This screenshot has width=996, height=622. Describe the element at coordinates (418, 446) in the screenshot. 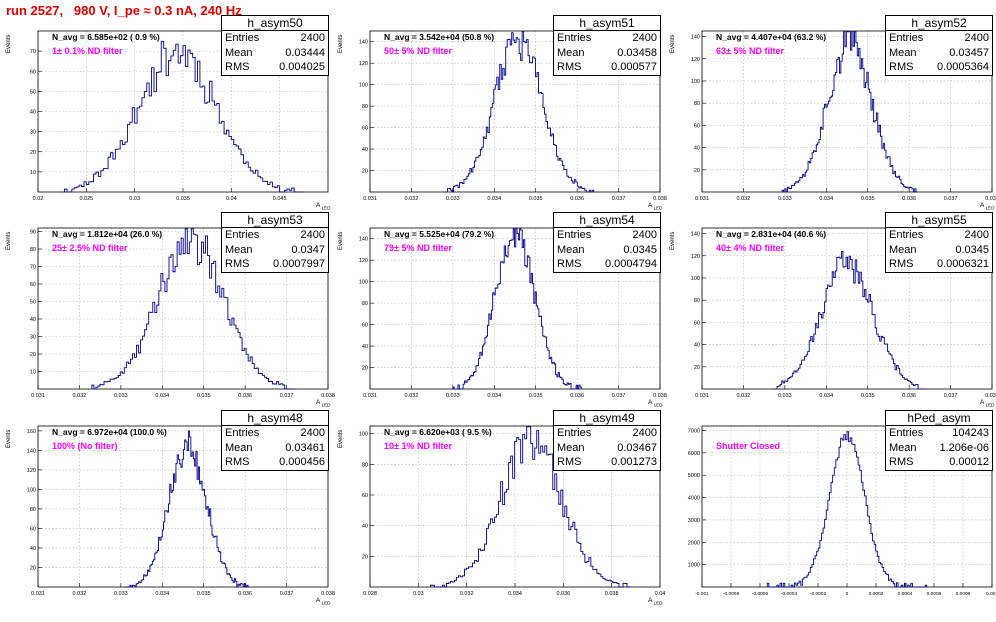

I see `filter-annotation: 10± 1% ND filter` at that location.